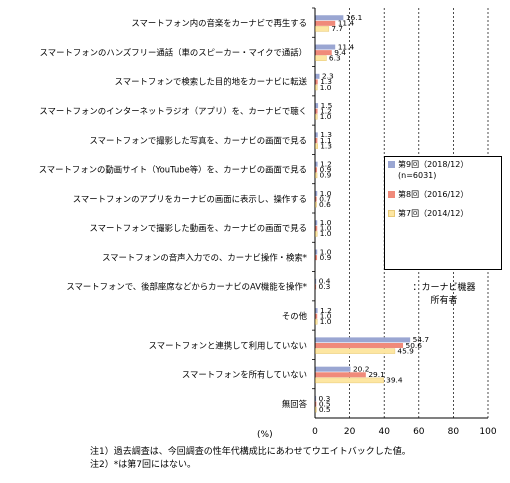 The height and width of the screenshot is (483, 510). What do you see at coordinates (335, 58) in the screenshot?
I see `data-label: 6.3` at bounding box center [335, 58].